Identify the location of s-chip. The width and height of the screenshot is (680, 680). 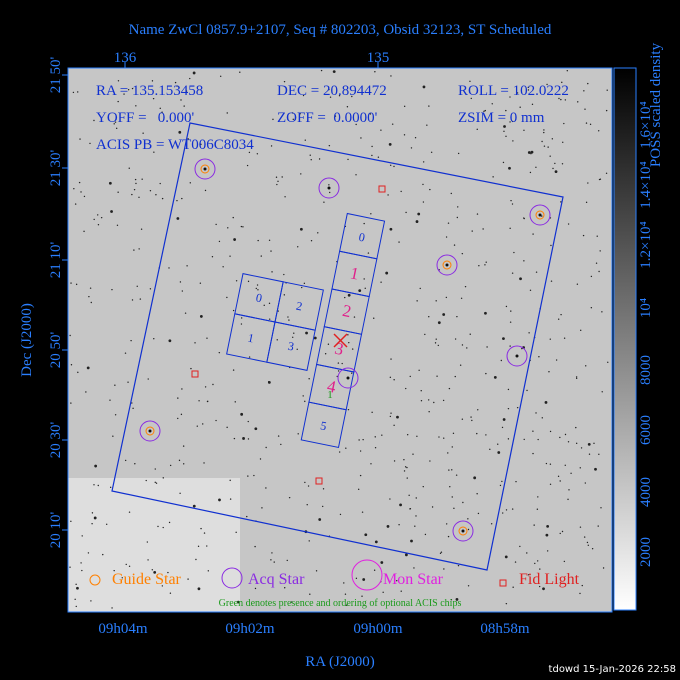
(323, 425).